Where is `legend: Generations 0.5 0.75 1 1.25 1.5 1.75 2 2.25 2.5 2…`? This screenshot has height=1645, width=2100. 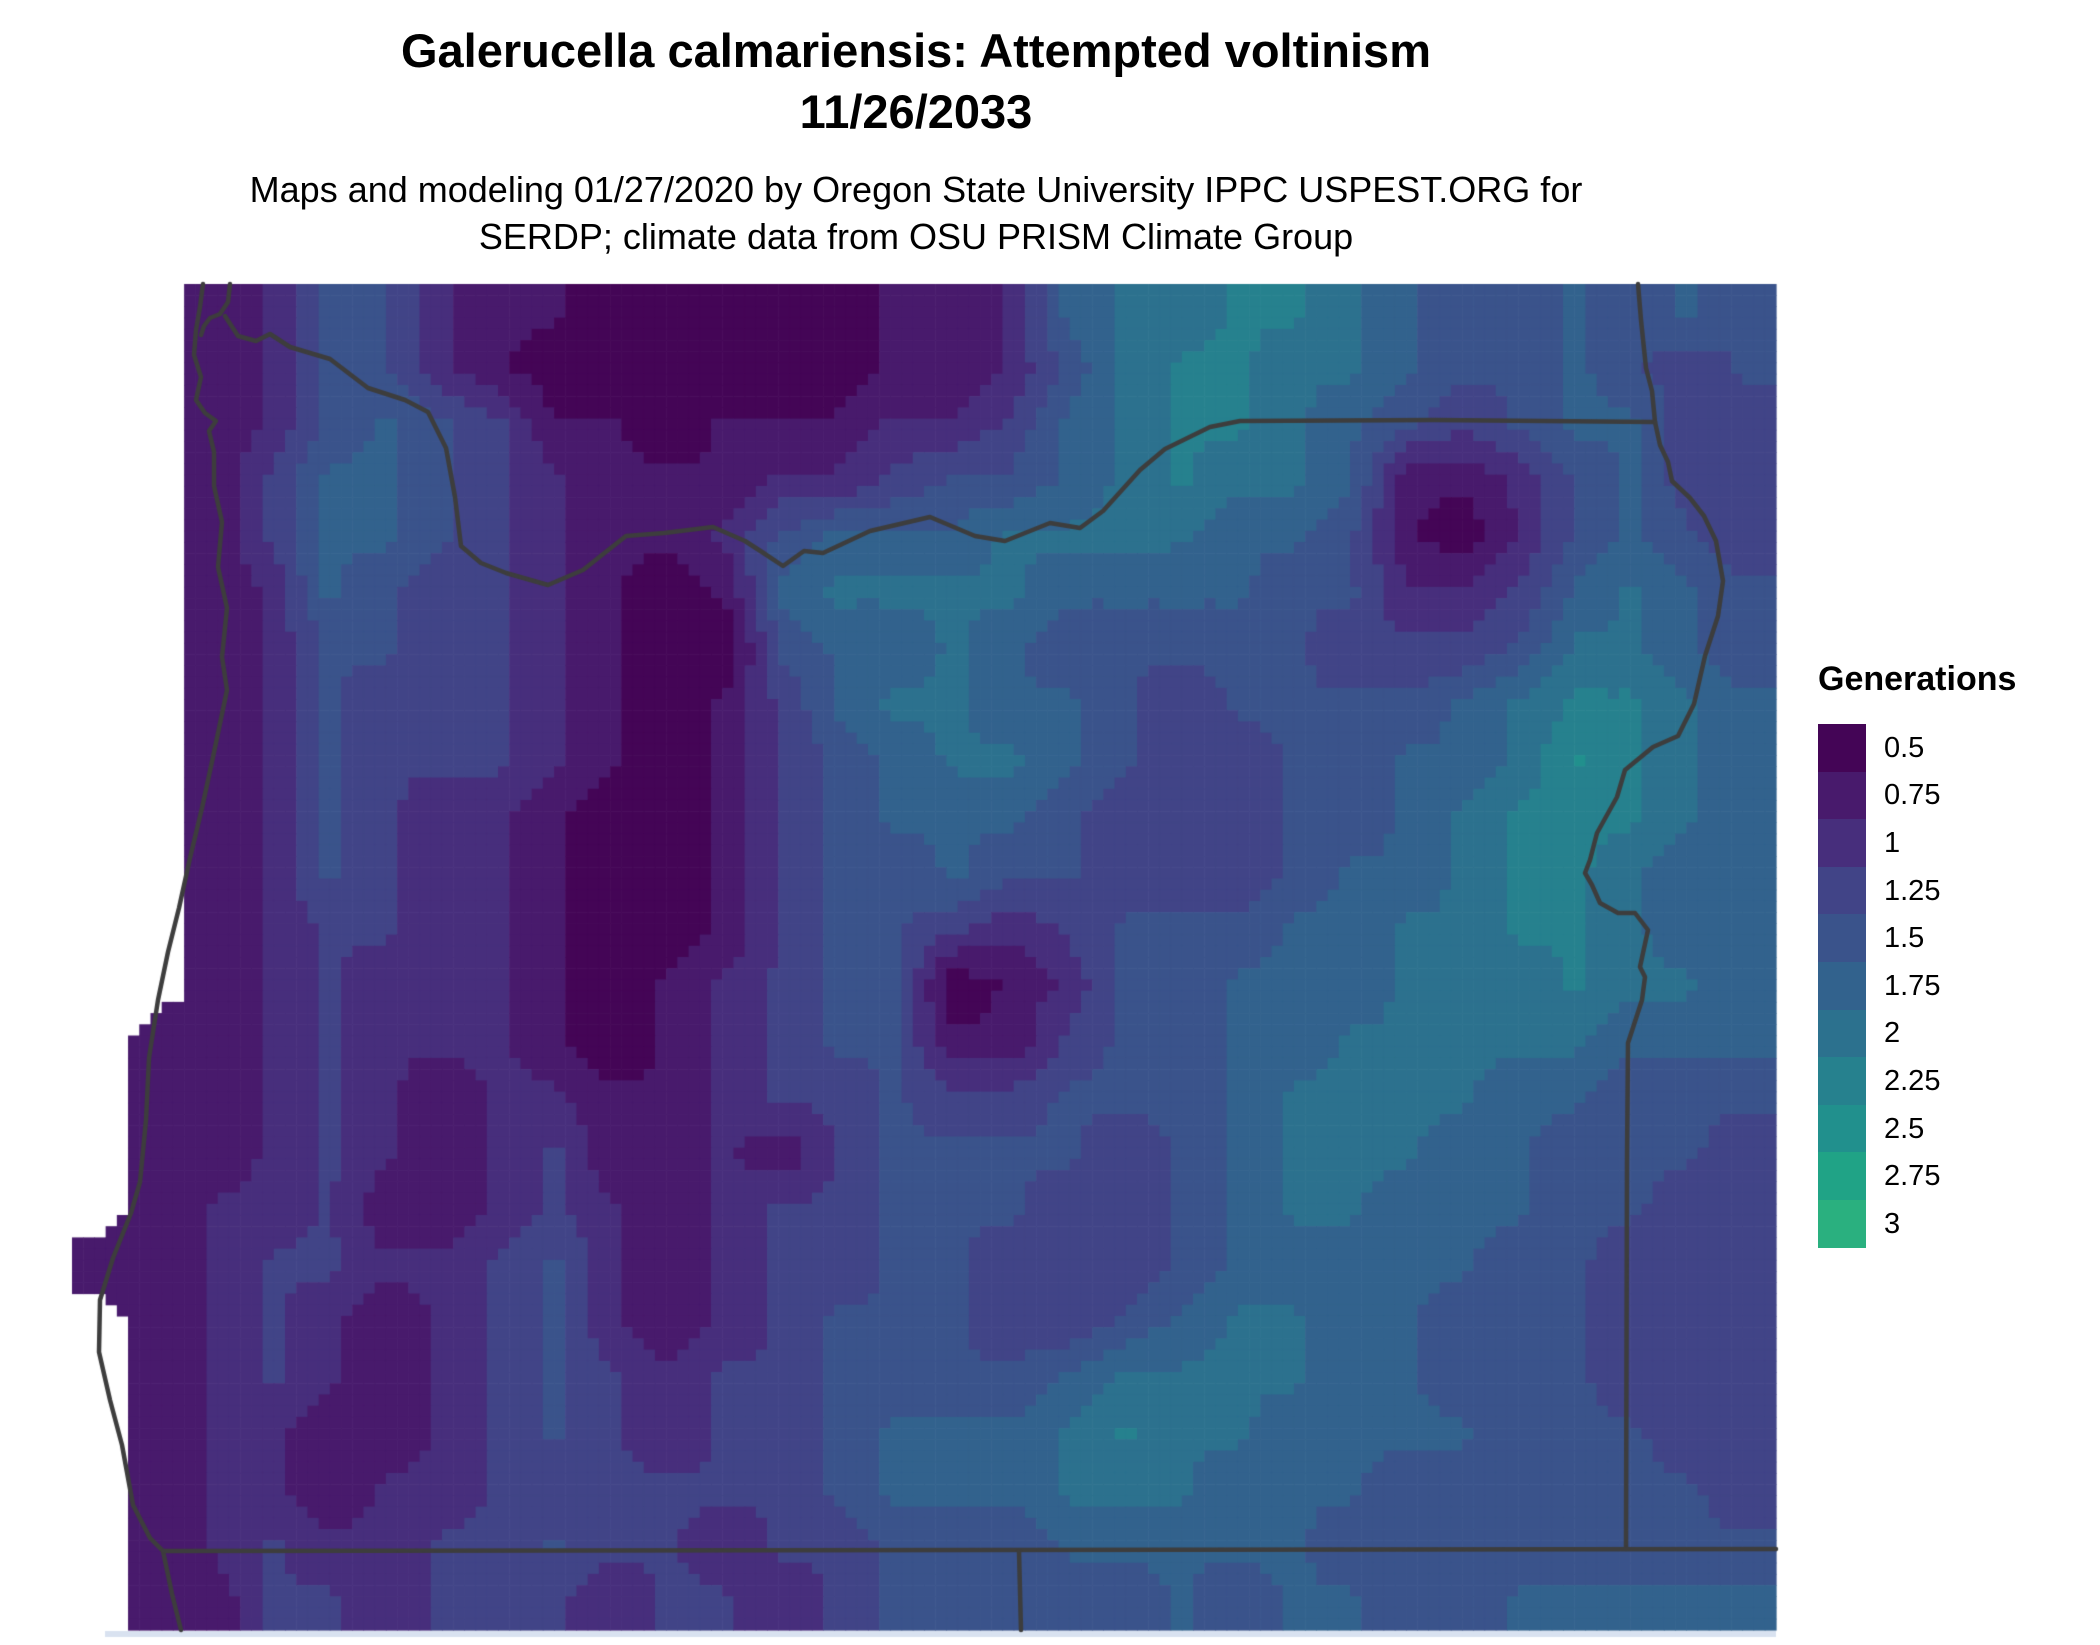
legend: Generations 0.5 0.75 1 1.25 1.5 1.75 2 2.25 2.5 2… is located at coordinates (1959, 954).